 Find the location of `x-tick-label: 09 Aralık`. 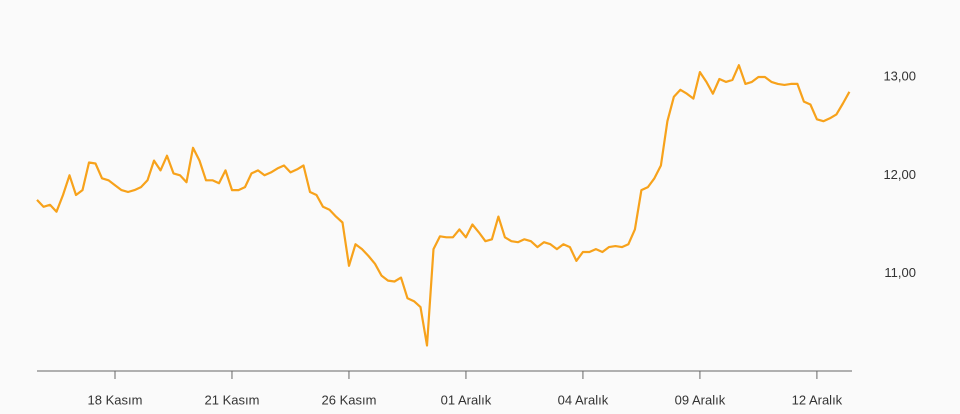

x-tick-label: 09 Aralık is located at coordinates (700, 399).